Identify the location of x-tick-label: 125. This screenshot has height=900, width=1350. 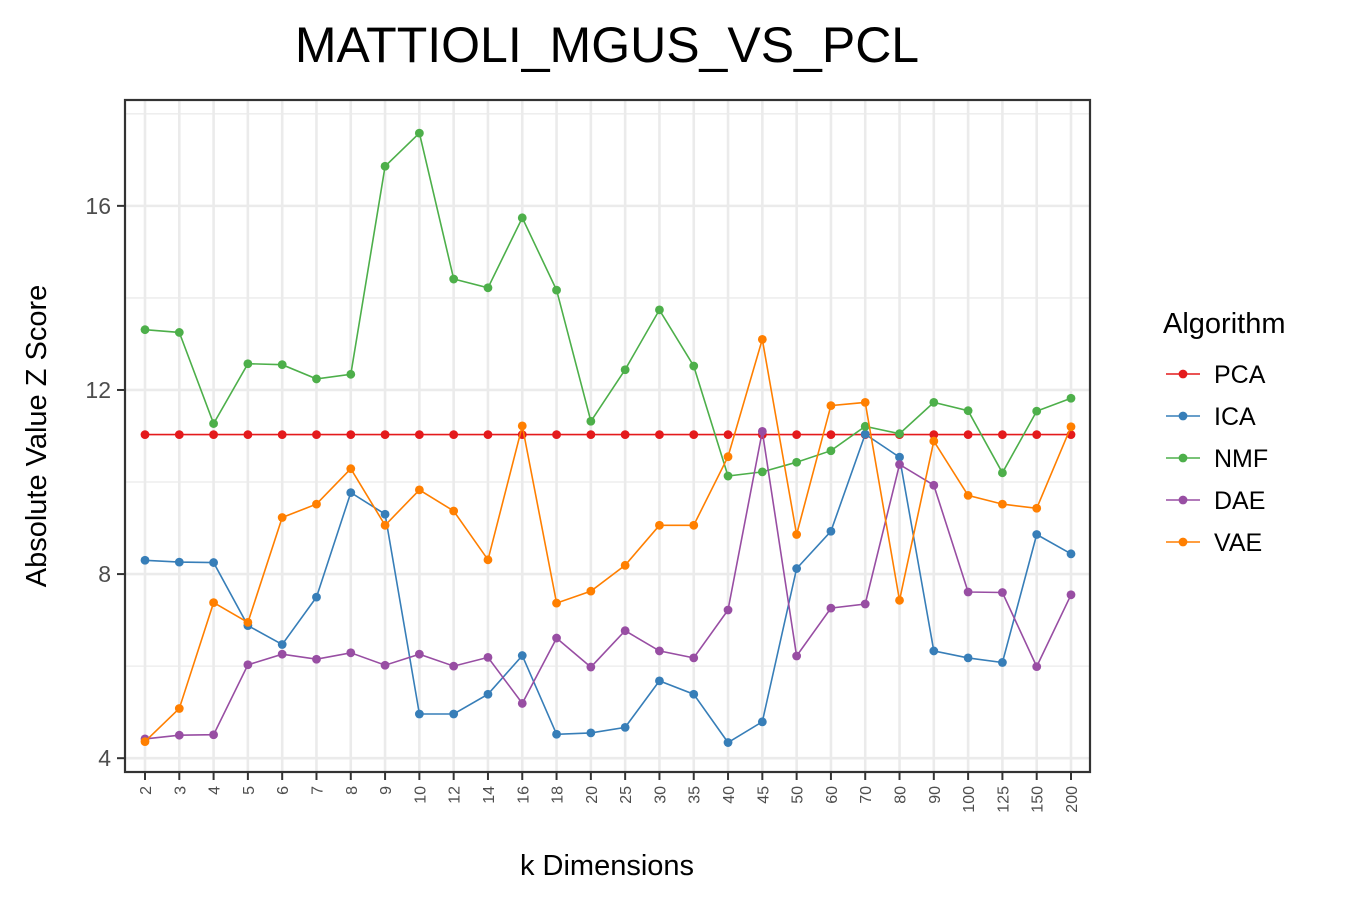
(1003, 799).